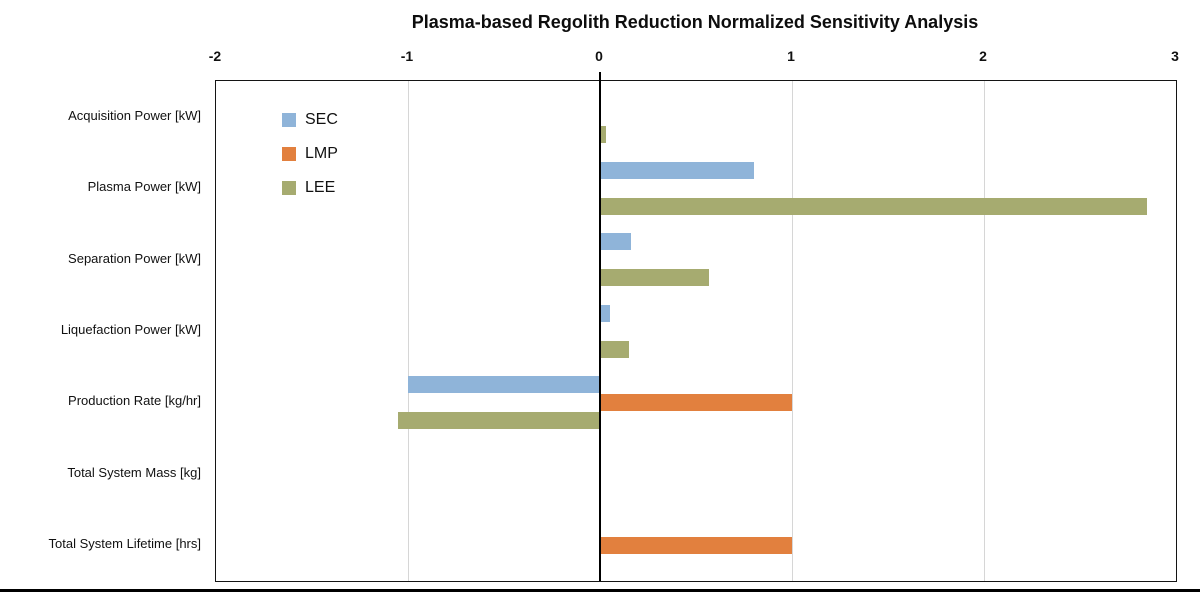 The image size is (1200, 602). I want to click on x-axis-ticks: -2 -1 0 1 2 3, so click(600, 58).